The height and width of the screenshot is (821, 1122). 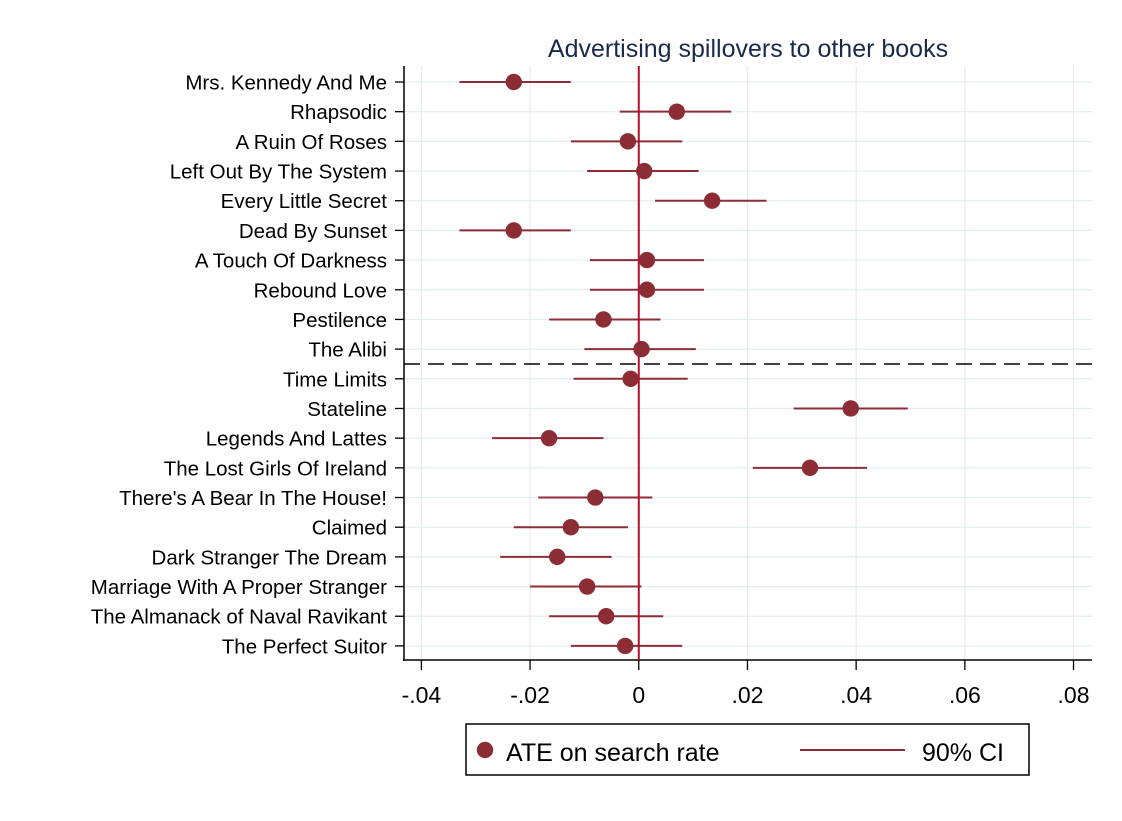 I want to click on category-label: The Almanack of Naval Ravikant, so click(x=239, y=617).